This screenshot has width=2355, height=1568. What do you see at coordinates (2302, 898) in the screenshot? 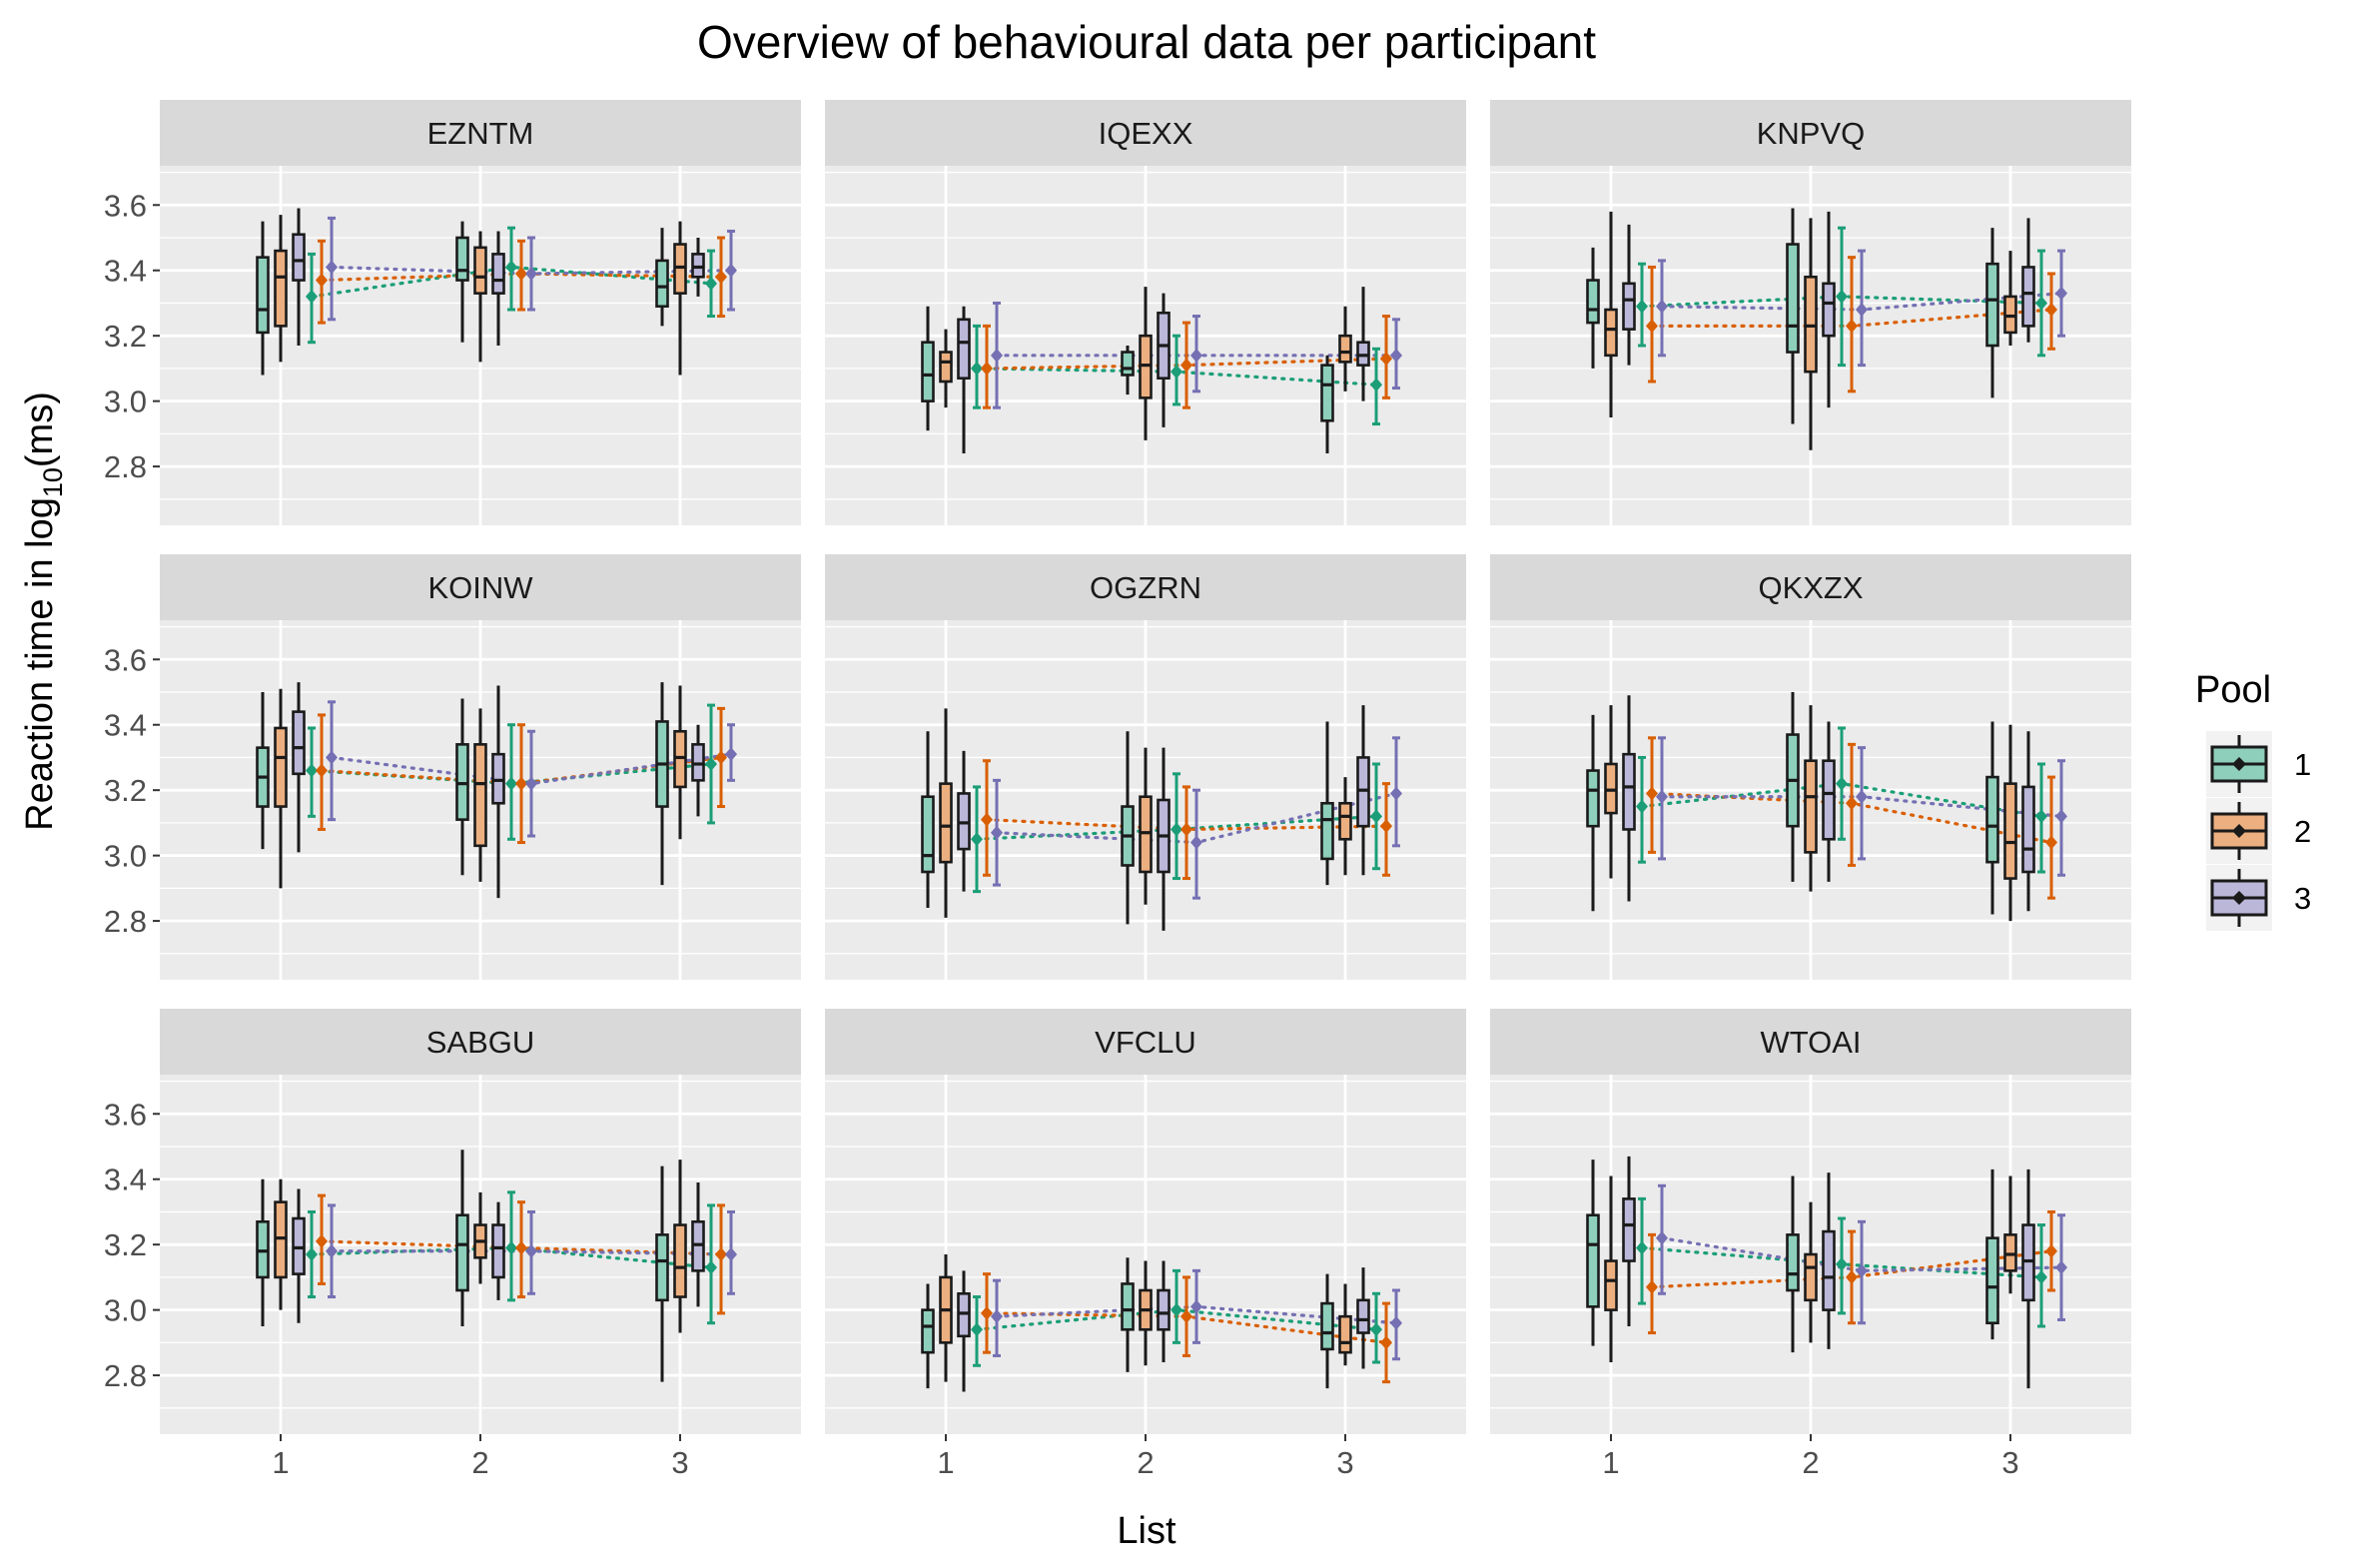
I see `legend-label: 3` at bounding box center [2302, 898].